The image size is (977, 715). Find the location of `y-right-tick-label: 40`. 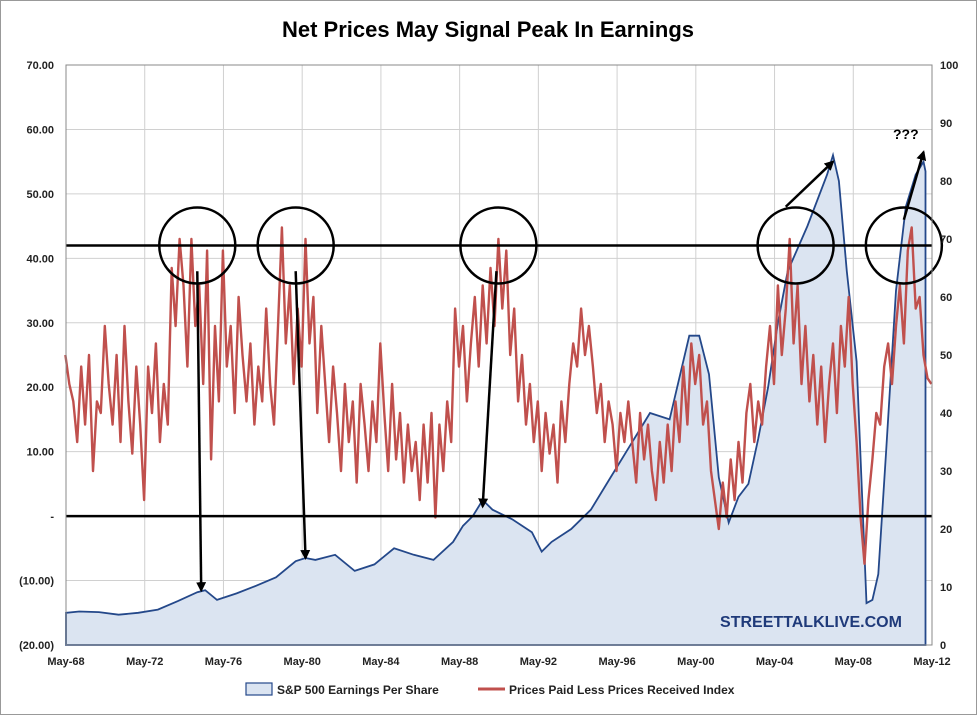

y-right-tick-label: 40 is located at coordinates (946, 414).